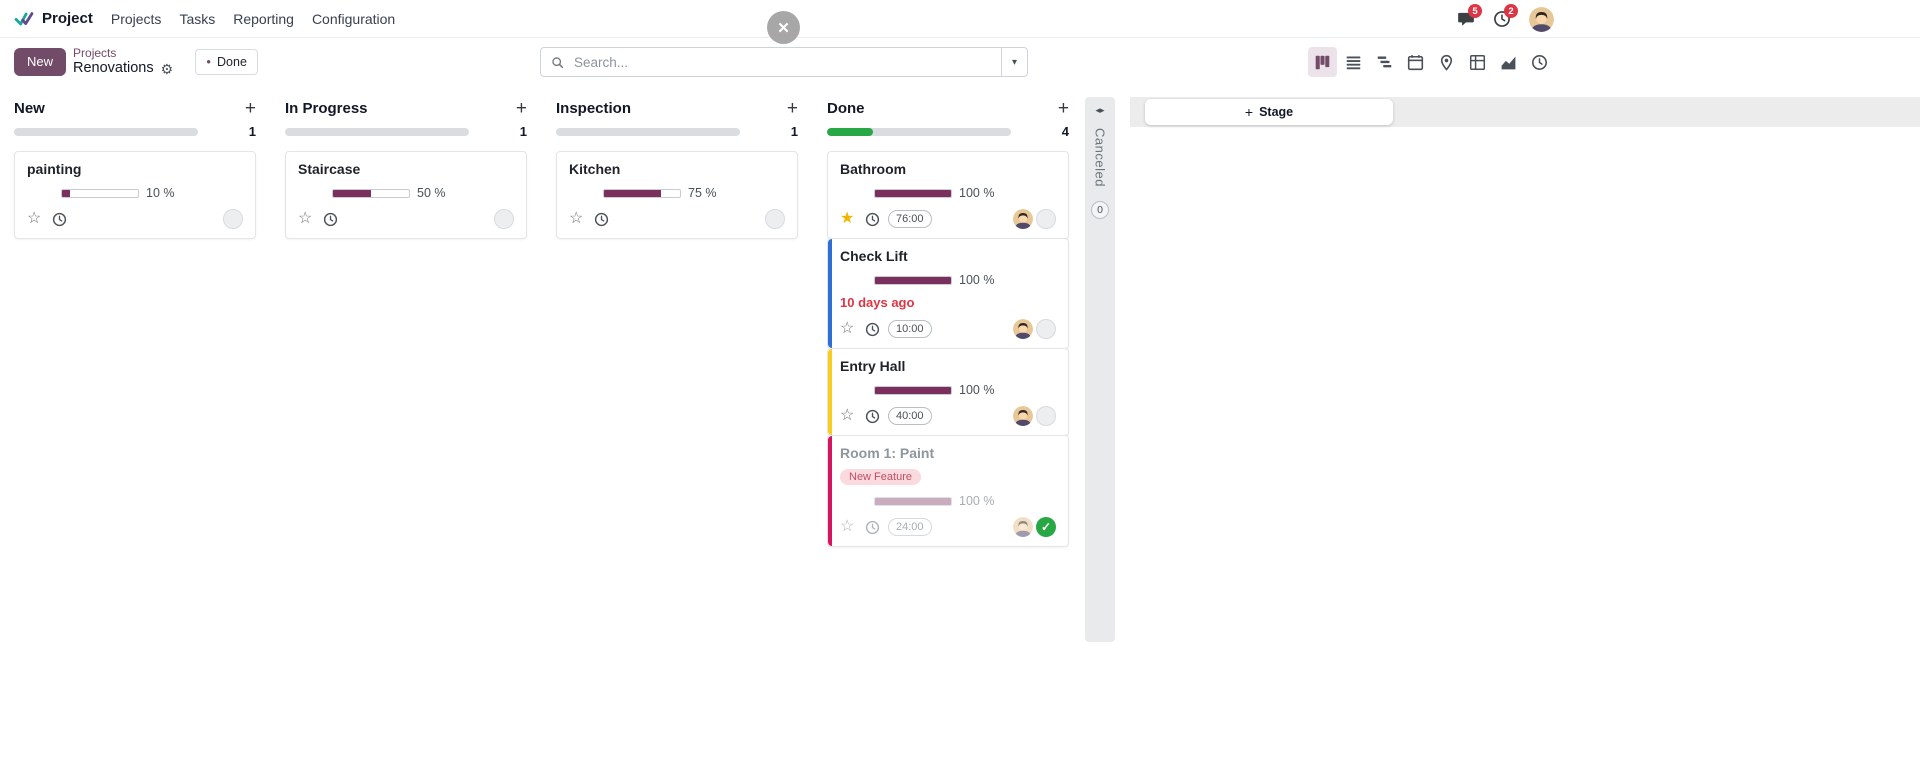 This screenshot has height=779, width=1920. What do you see at coordinates (847, 218) in the screenshot?
I see `star-icon-filled: ★` at bounding box center [847, 218].